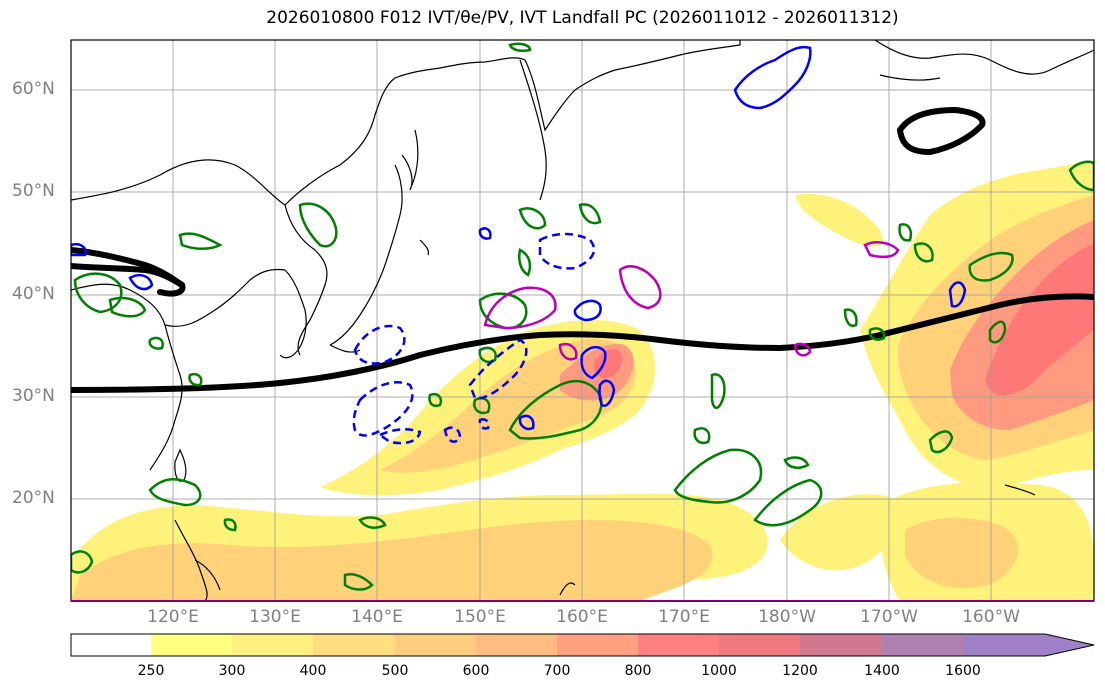 The width and height of the screenshot is (1105, 694). Describe the element at coordinates (963, 671) in the screenshot. I see `colorbar-label-1600: 1600` at that location.